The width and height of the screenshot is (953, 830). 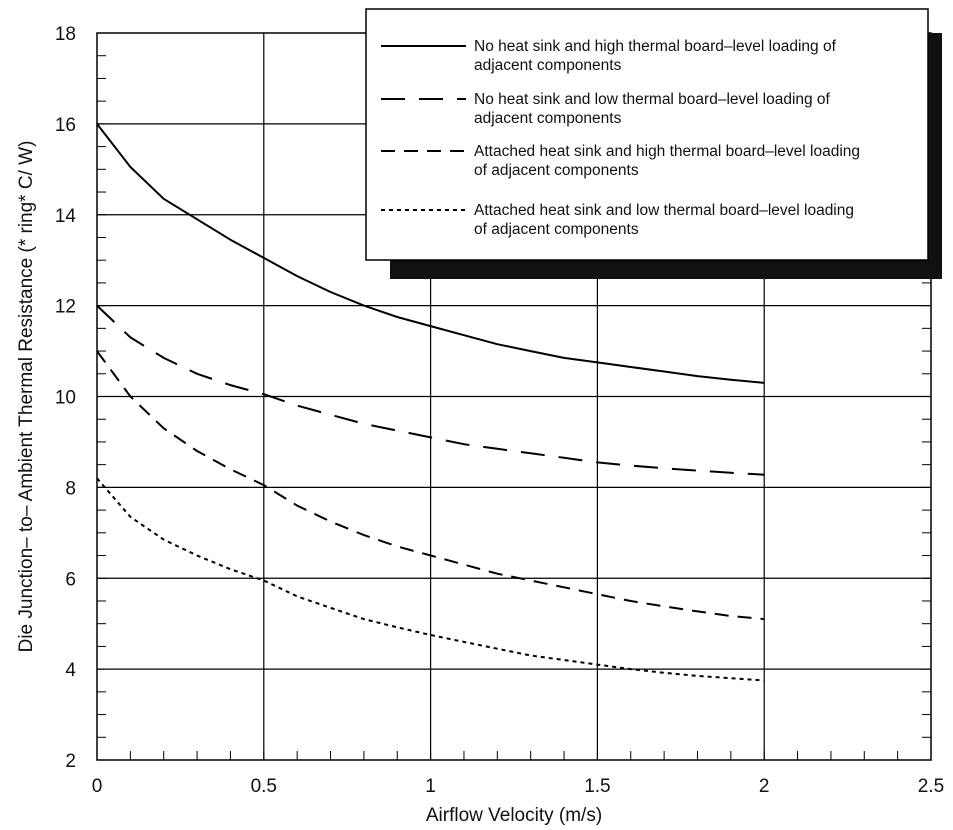 I want to click on x-tick-labels: 0 0.5 1 1.5 2 2.5, so click(x=518, y=786).